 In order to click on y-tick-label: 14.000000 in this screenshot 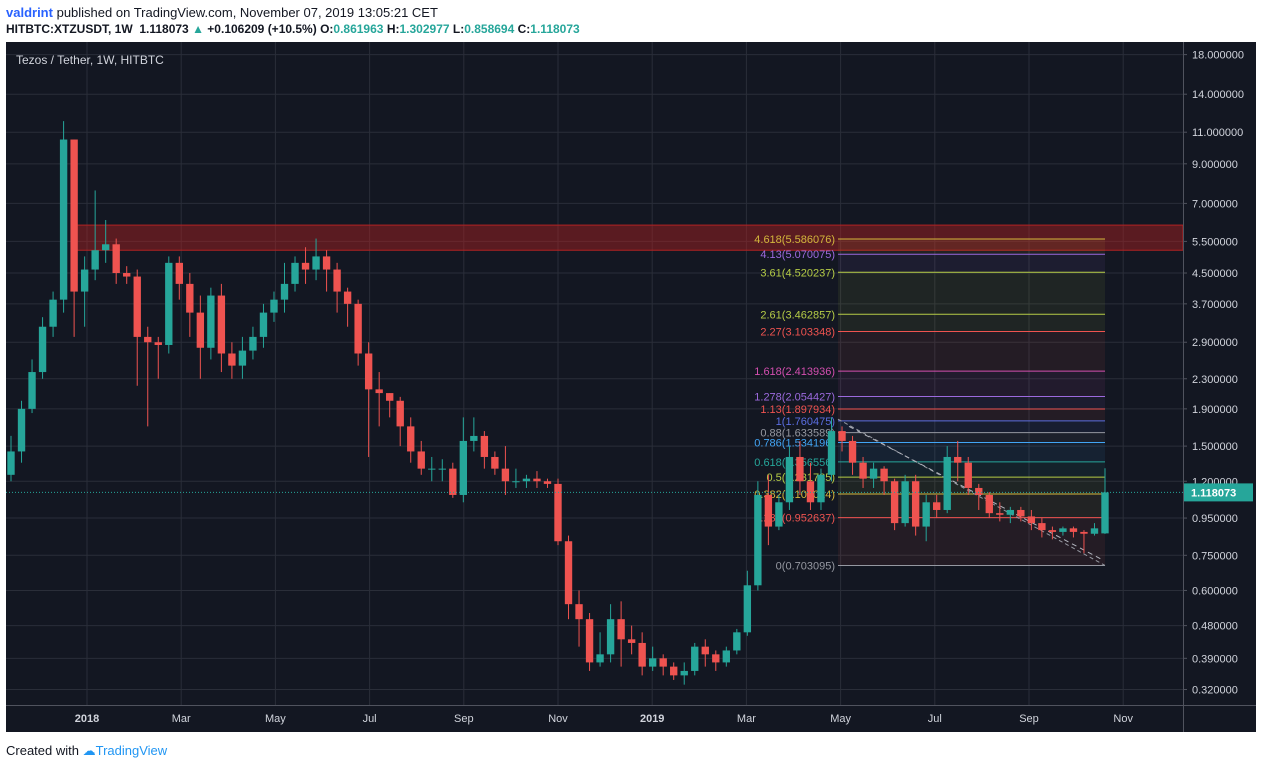, I will do `click(1218, 95)`.